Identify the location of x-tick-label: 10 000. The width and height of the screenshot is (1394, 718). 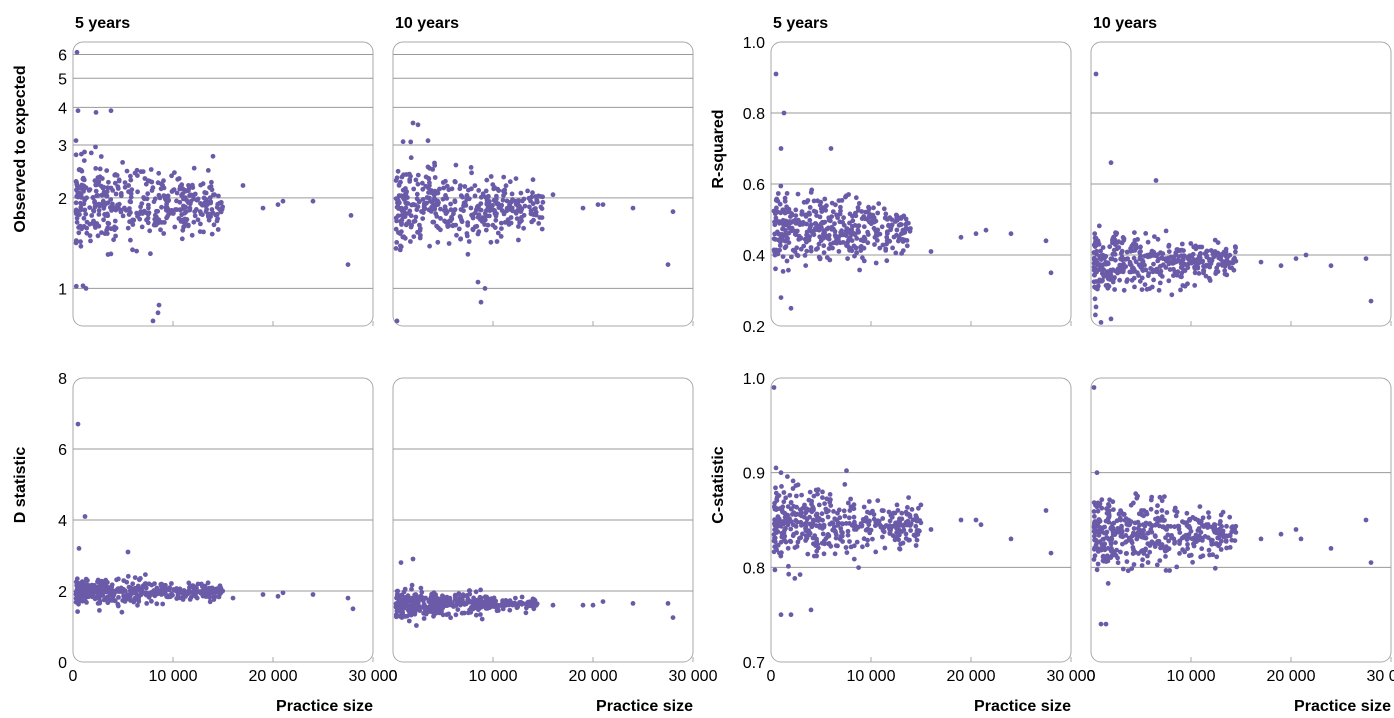
(1191, 676).